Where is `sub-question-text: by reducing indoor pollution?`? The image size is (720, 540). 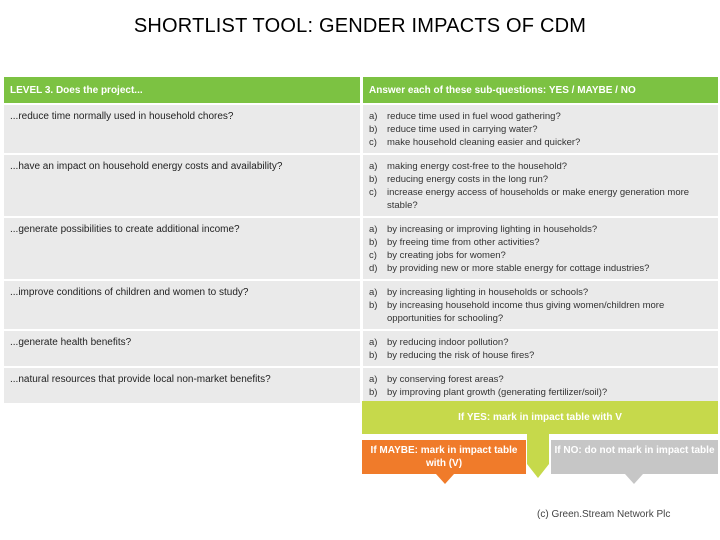 sub-question-text: by reducing indoor pollution? is located at coordinates (448, 342).